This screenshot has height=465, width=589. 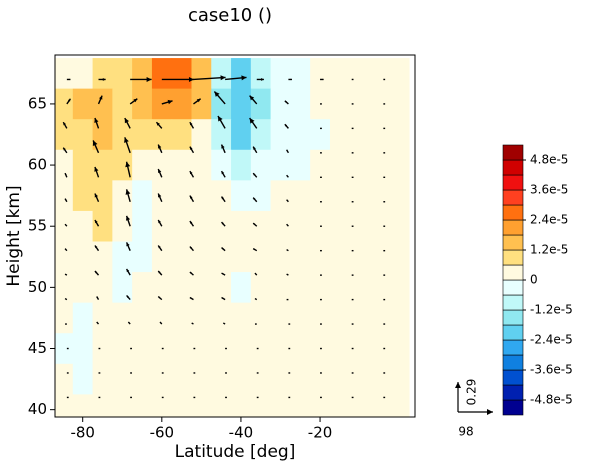 What do you see at coordinates (551, 340) in the screenshot?
I see `colorbar-label: -2.4e-5` at bounding box center [551, 340].